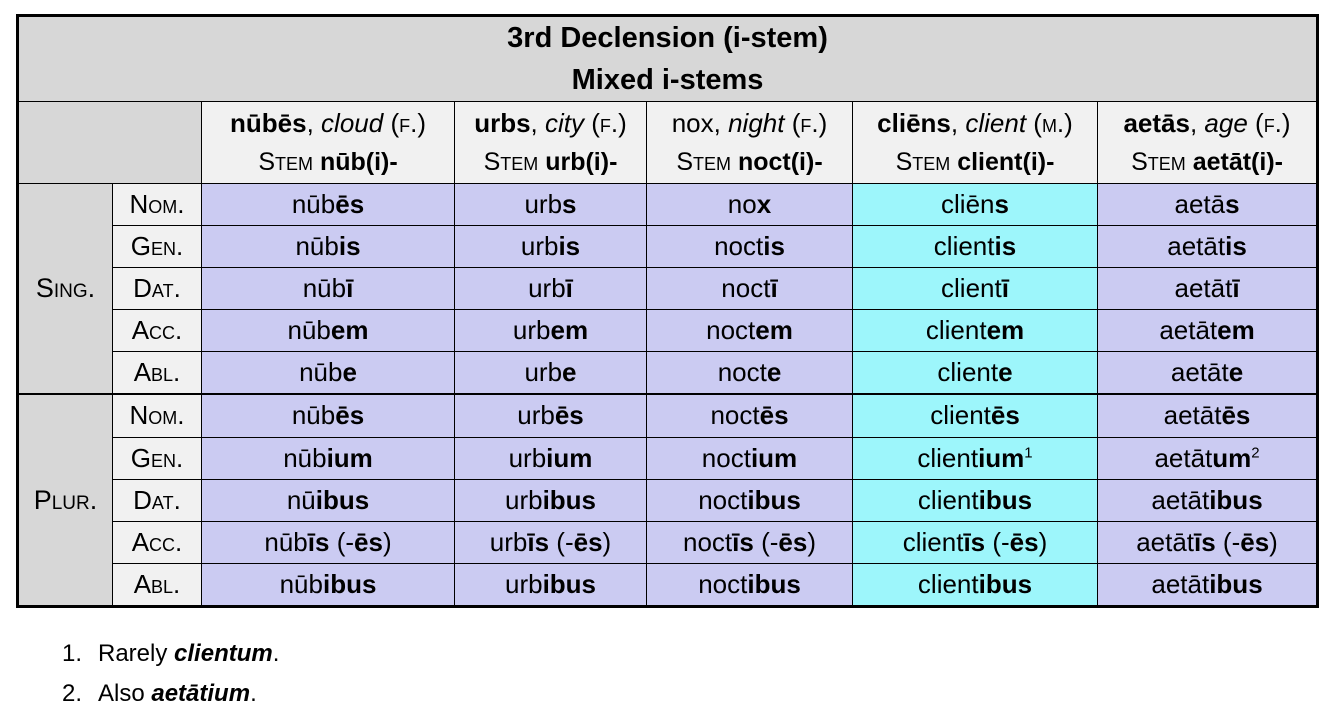 The height and width of the screenshot is (727, 1330). I want to click on stem-value: noct(i)-, so click(780, 161).